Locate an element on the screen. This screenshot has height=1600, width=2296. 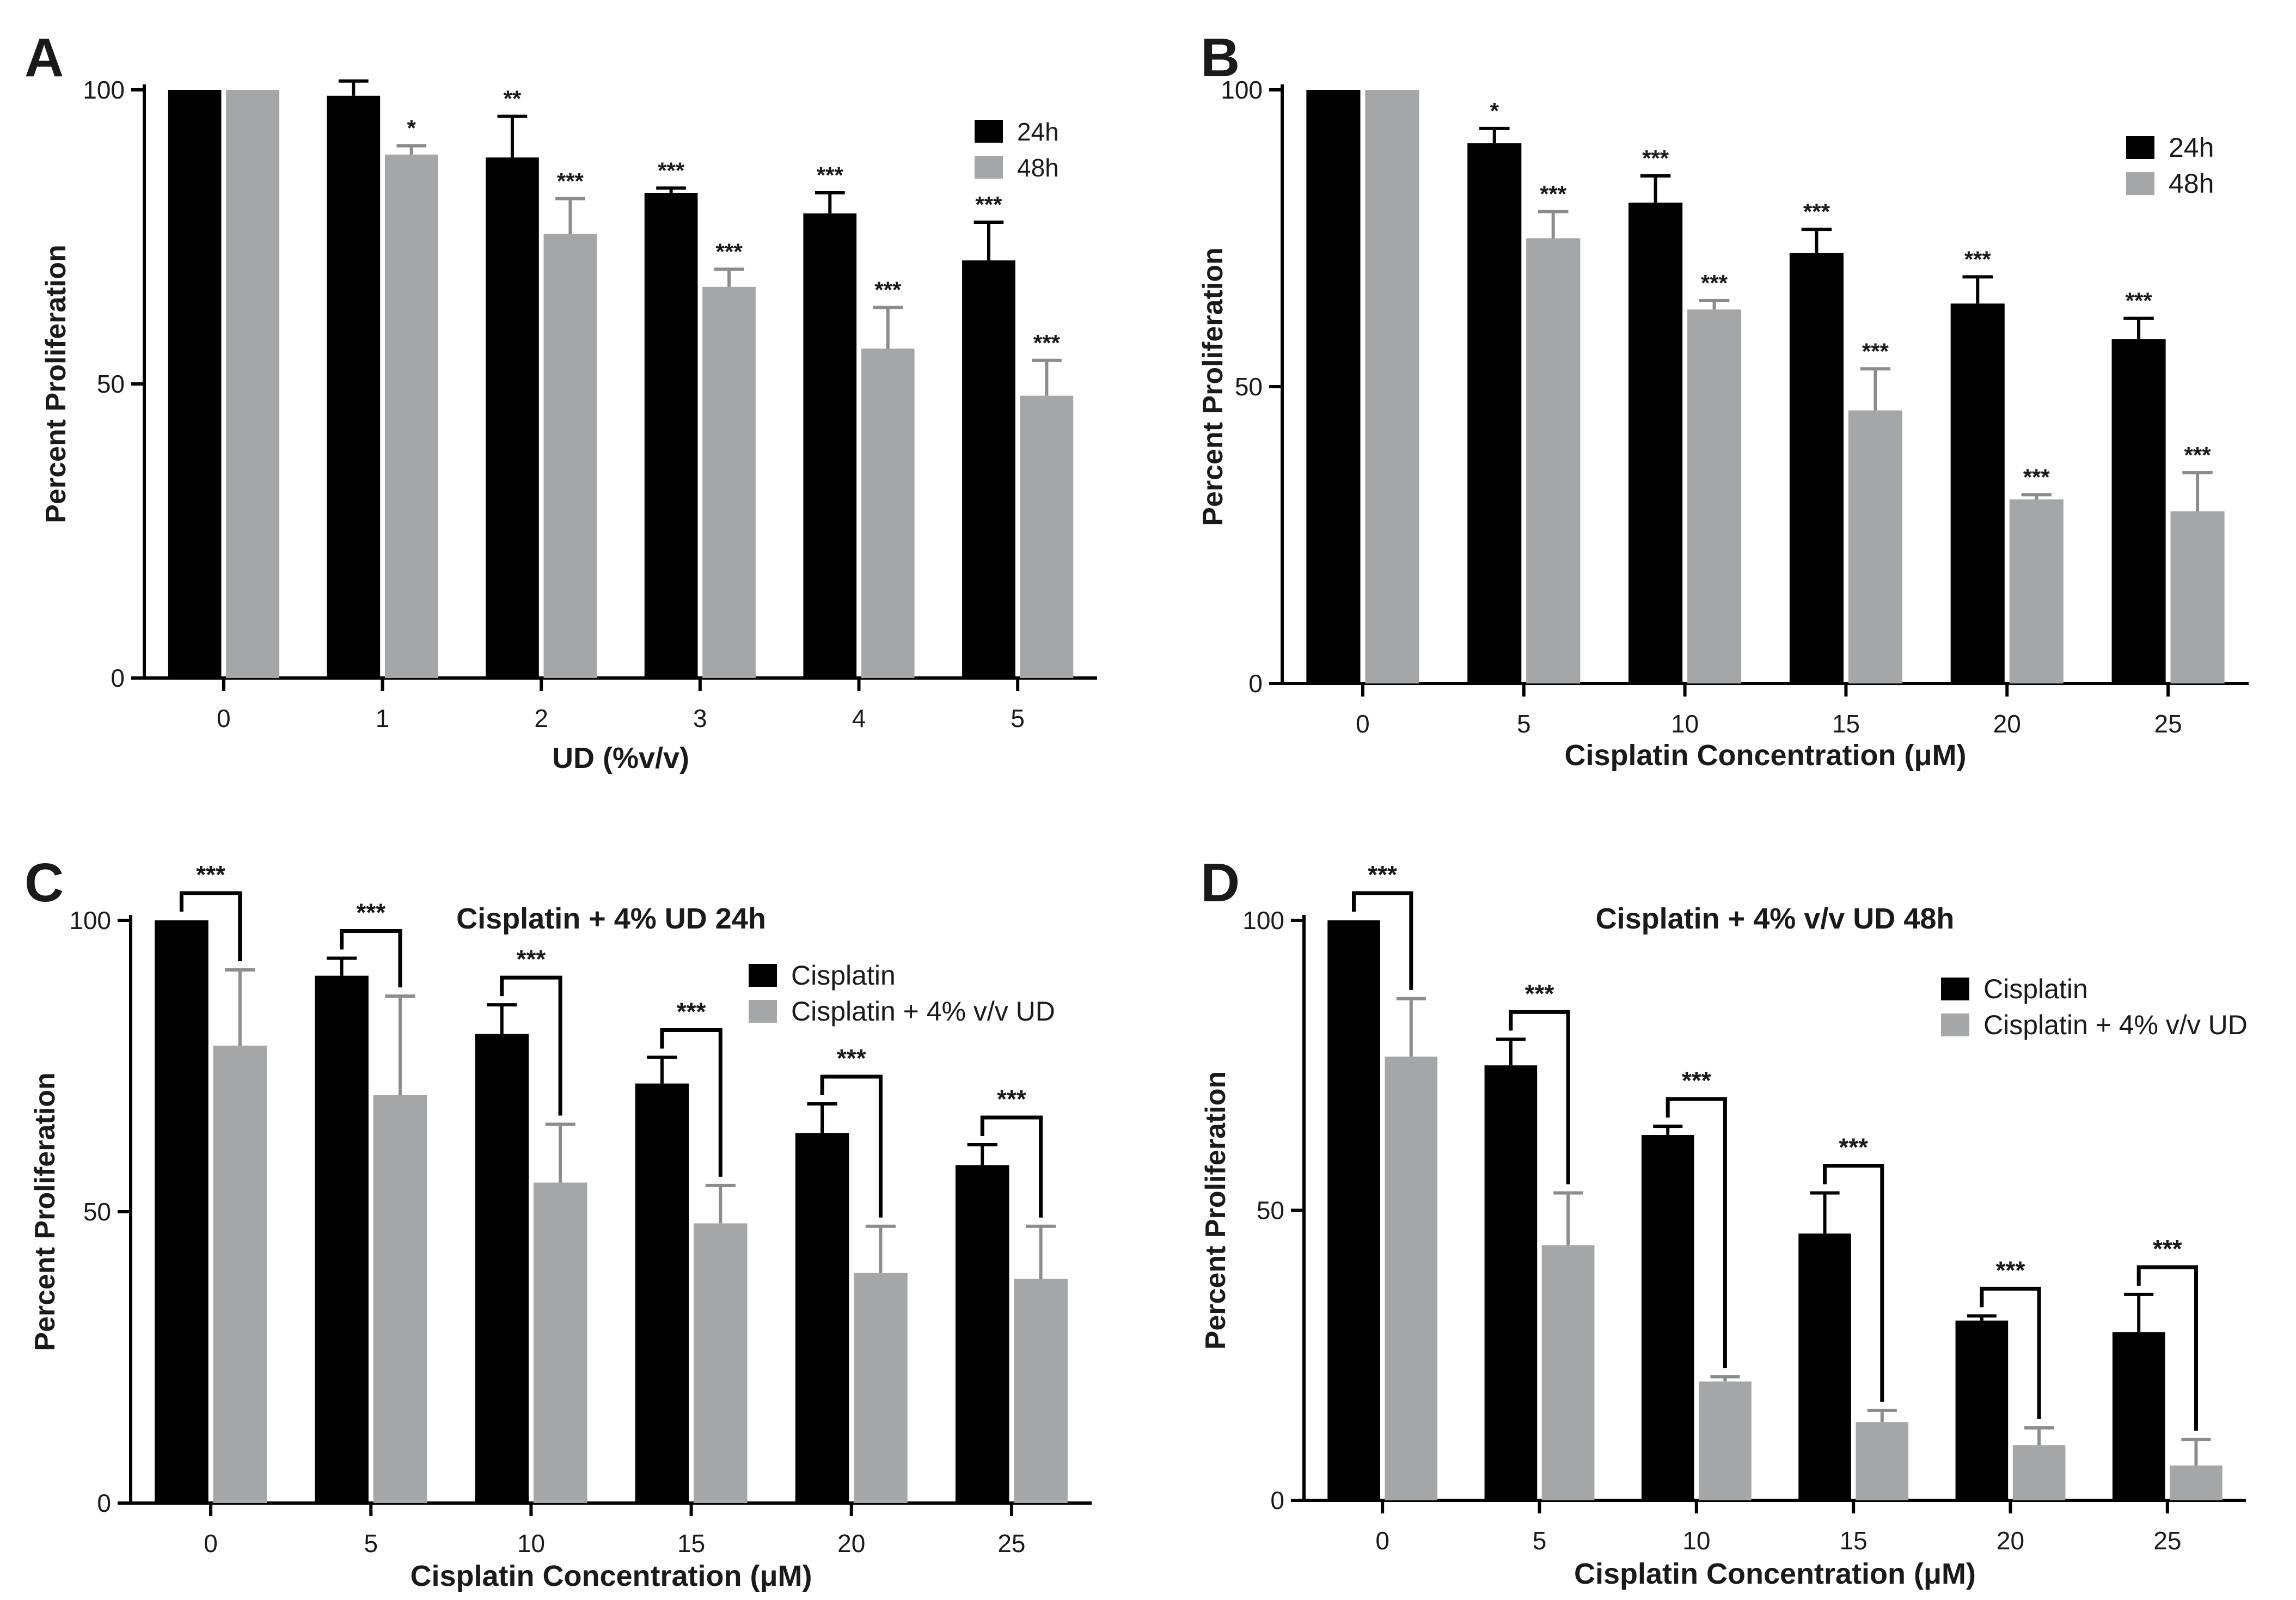
x-tick-label: 3 is located at coordinates (700, 718).